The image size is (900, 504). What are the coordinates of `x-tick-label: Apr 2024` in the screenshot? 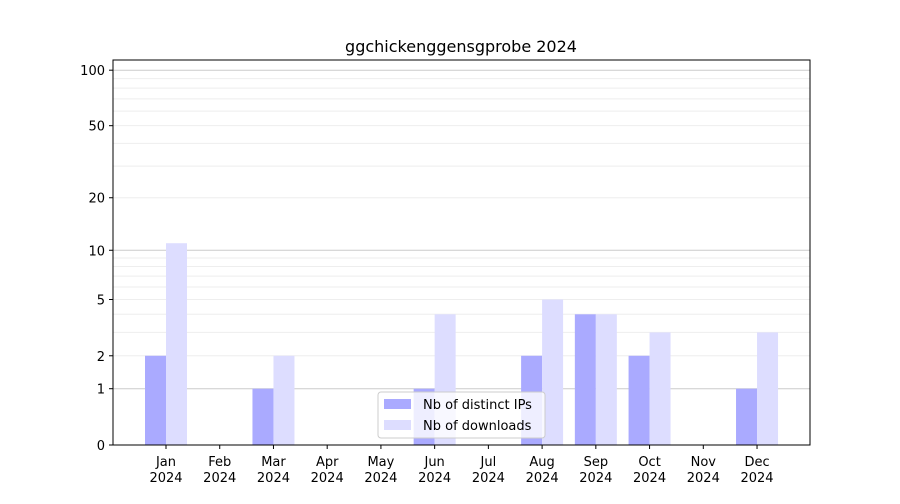 It's located at (327, 470).